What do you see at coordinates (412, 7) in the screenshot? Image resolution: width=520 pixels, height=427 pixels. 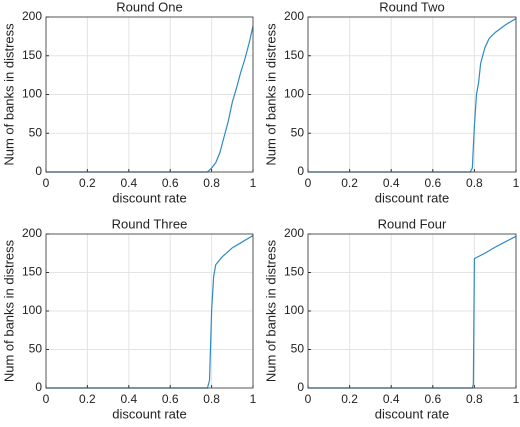 I see `chart-title: Round Two` at bounding box center [412, 7].